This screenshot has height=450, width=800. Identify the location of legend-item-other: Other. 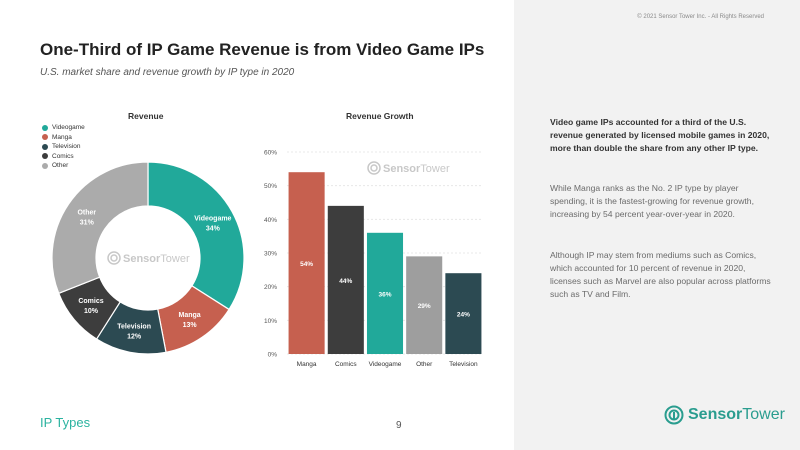
(63, 166).